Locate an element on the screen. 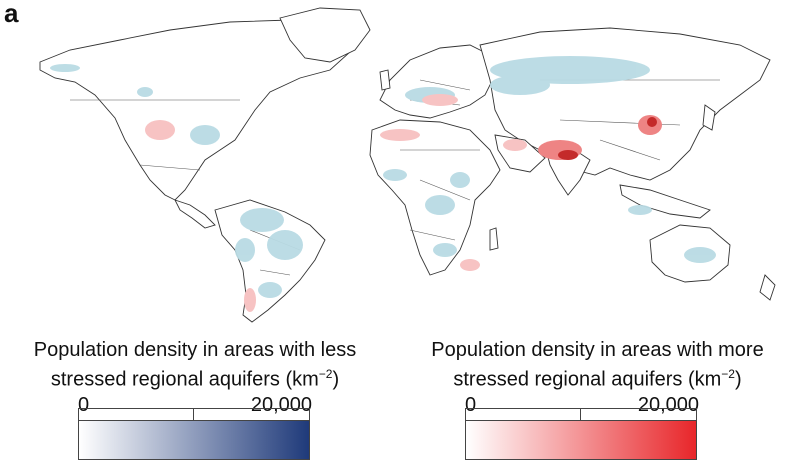 The height and width of the screenshot is (465, 800). legend-less-title-line1: Population density in areas with less is located at coordinates (195, 350).